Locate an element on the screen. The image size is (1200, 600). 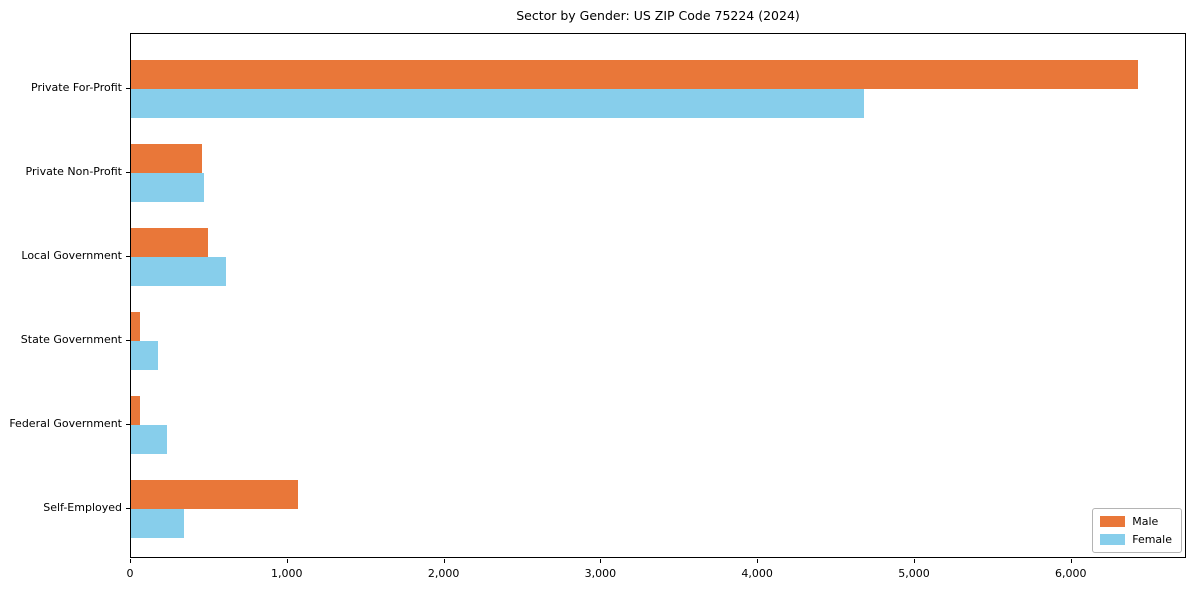
bar-male-self-employed is located at coordinates (214, 494).